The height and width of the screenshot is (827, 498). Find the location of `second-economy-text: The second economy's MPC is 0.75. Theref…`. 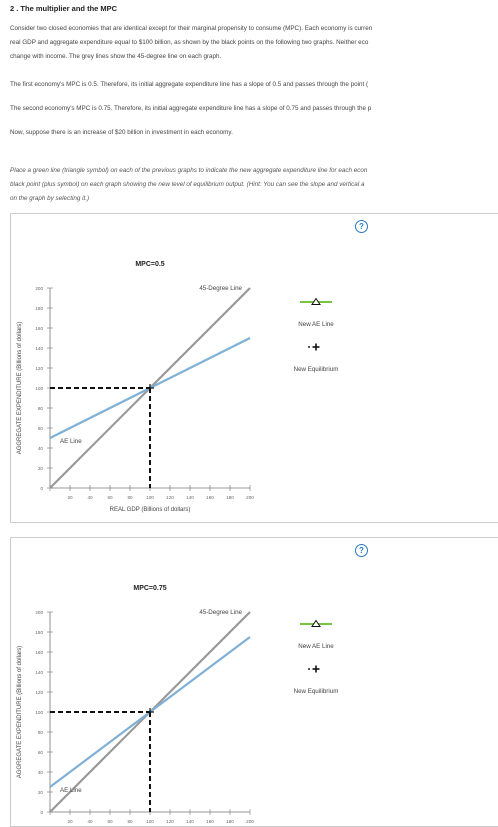

second-economy-text: The second economy's MPC is 0.75. Theref… is located at coordinates (191, 108).